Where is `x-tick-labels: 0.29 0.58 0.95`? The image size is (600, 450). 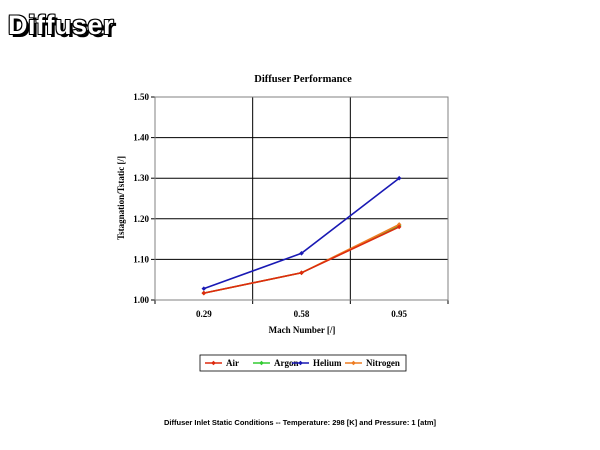
x-tick-labels: 0.29 0.58 0.95 is located at coordinates (302, 314).